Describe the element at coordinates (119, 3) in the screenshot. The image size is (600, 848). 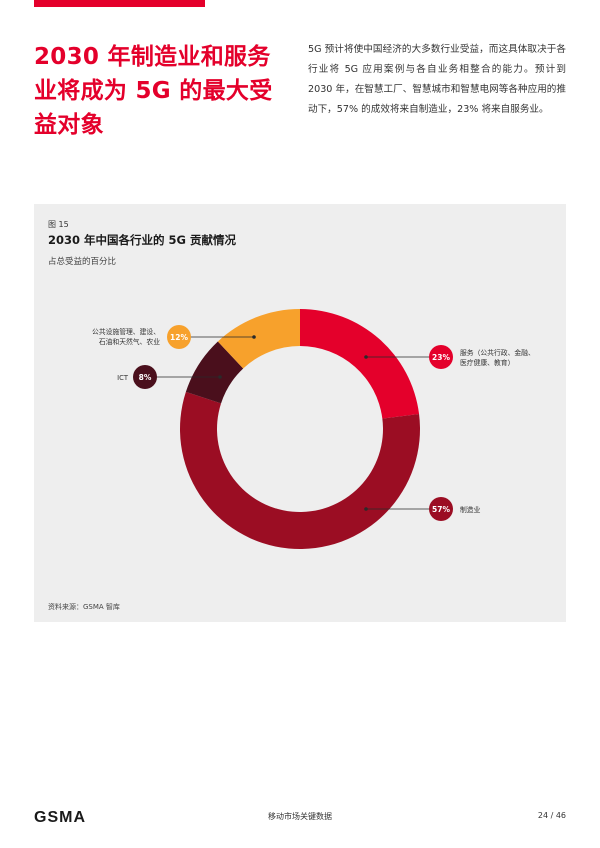
I see `top-accent-bar` at that location.